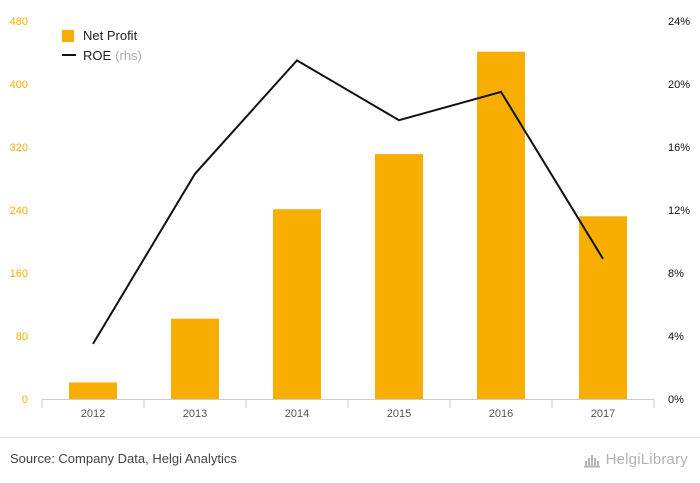 Image resolution: width=700 pixels, height=483 pixels. Describe the element at coordinates (591, 461) in the screenshot. I see `library-logo-icon` at that location.